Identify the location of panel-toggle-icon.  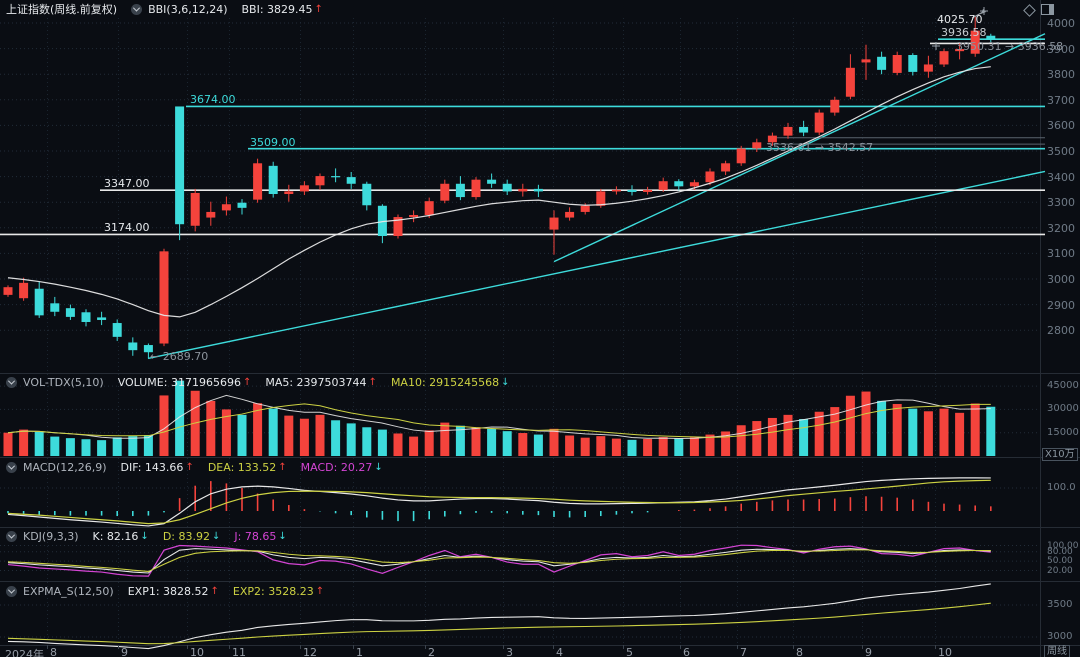
(1047, 11).